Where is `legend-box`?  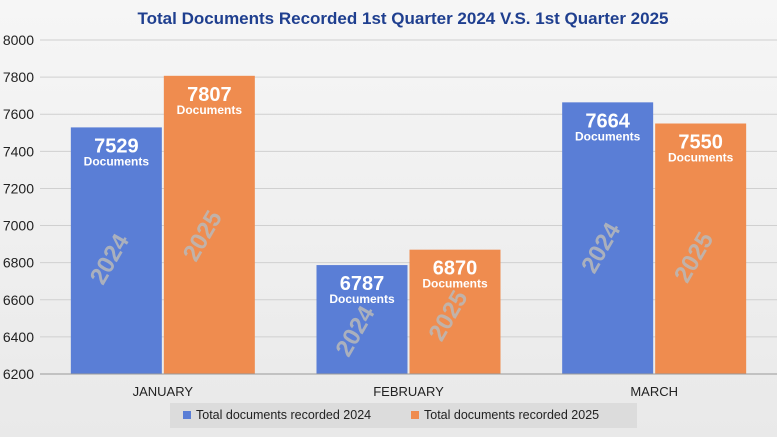
legend-box is located at coordinates (403, 415).